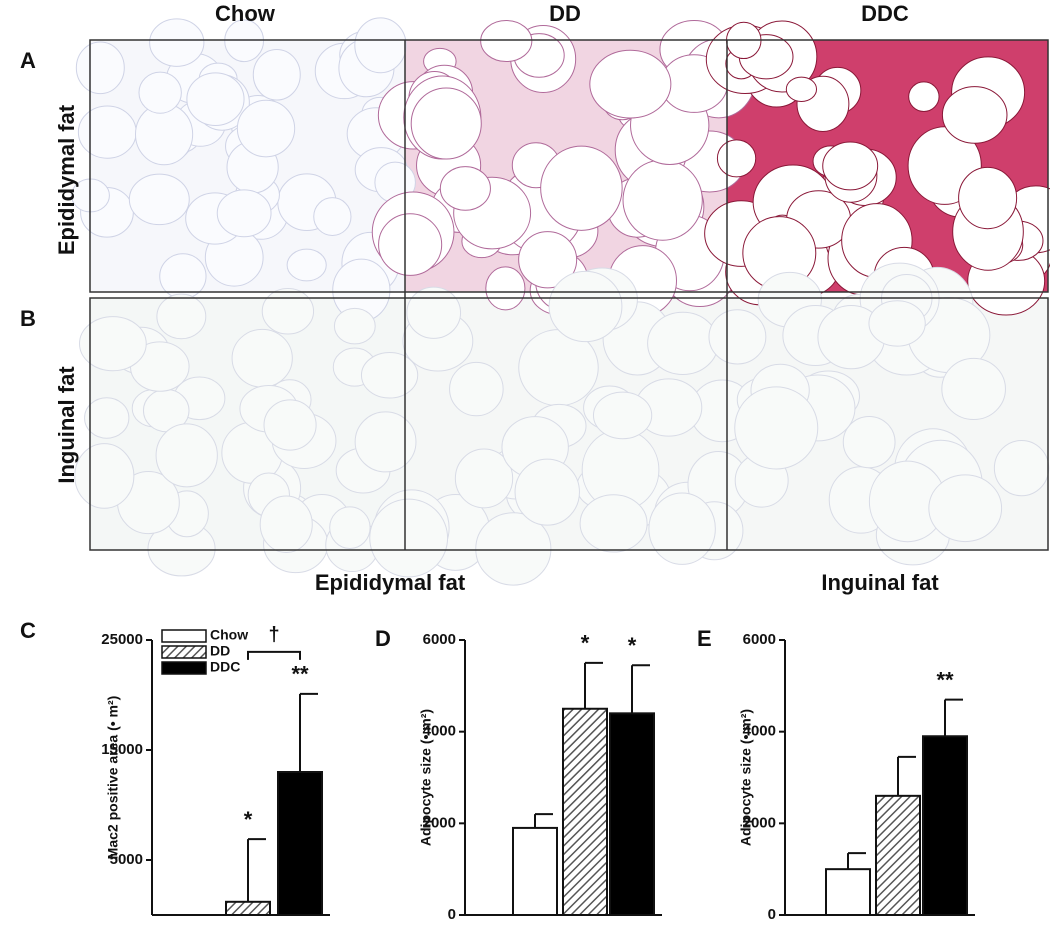 Image resolution: width=1050 pixels, height=936 pixels. Describe the element at coordinates (229, 635) in the screenshot. I see `legend-label: Chow` at that location.